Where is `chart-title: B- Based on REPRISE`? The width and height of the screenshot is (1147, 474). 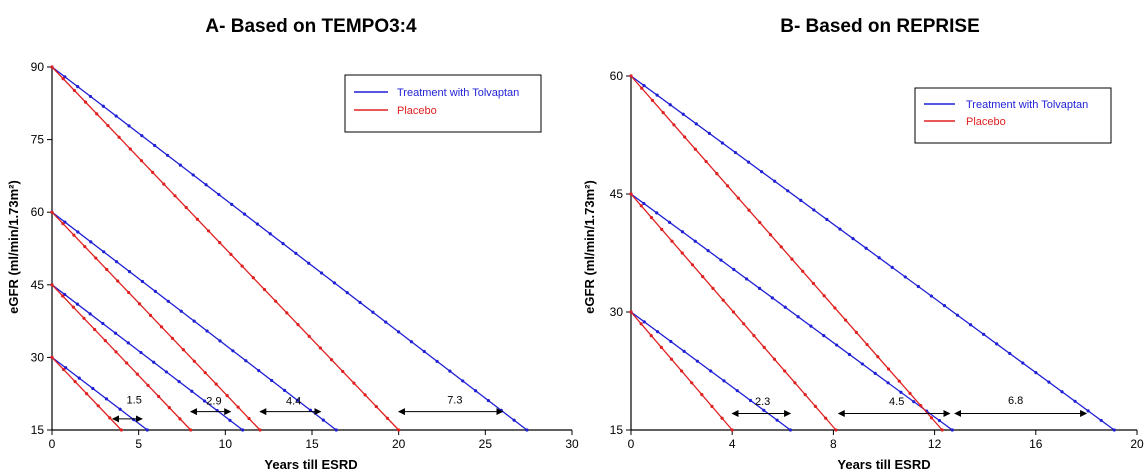 chart-title: B- Based on REPRISE is located at coordinates (880, 26).